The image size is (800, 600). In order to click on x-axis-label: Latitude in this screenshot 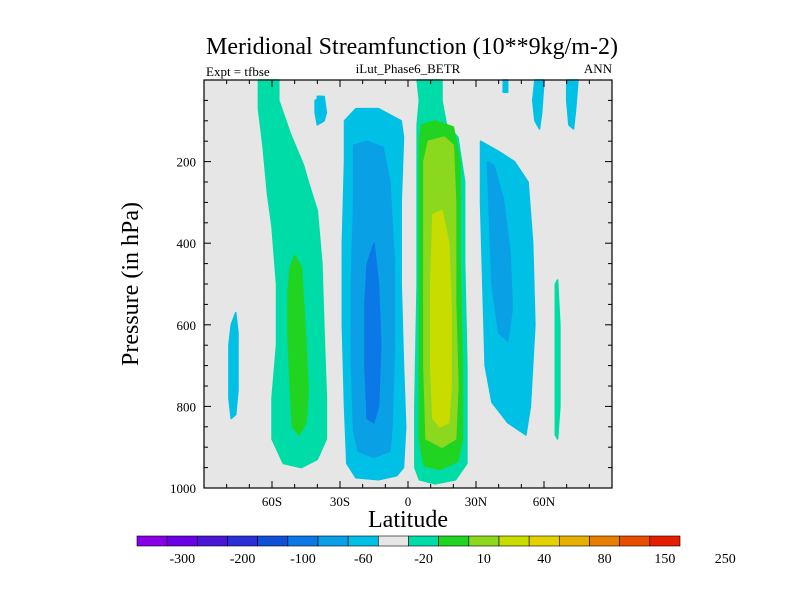, I will do `click(408, 520)`.